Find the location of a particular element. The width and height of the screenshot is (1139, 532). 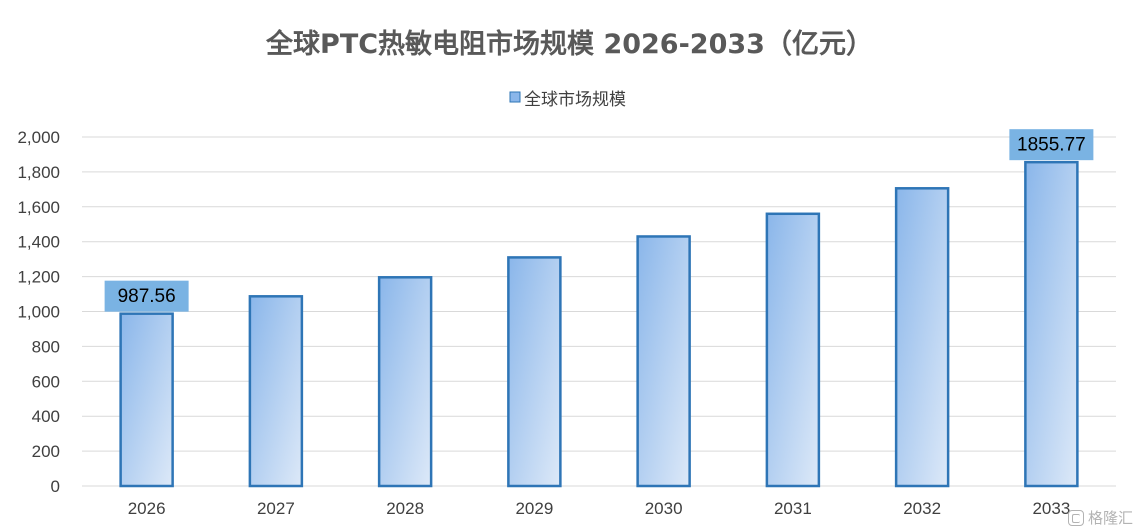

y-tick-label: 2,000 is located at coordinates (38, 137).